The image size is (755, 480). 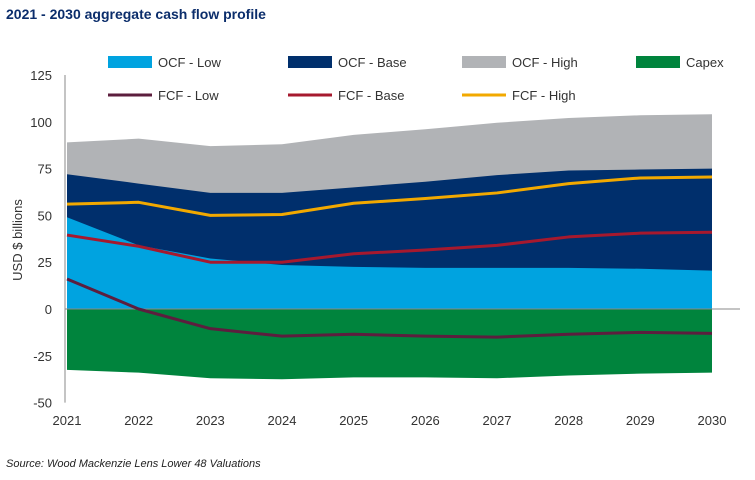 I want to click on x-tick-label: 2030, so click(x=712, y=420).